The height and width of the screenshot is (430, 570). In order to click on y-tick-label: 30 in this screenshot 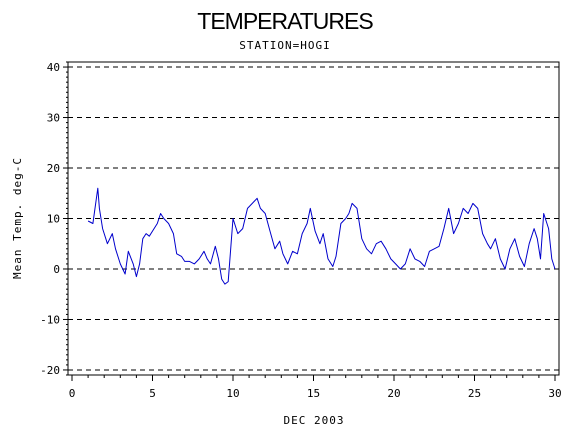, I will do `click(53, 118)`.